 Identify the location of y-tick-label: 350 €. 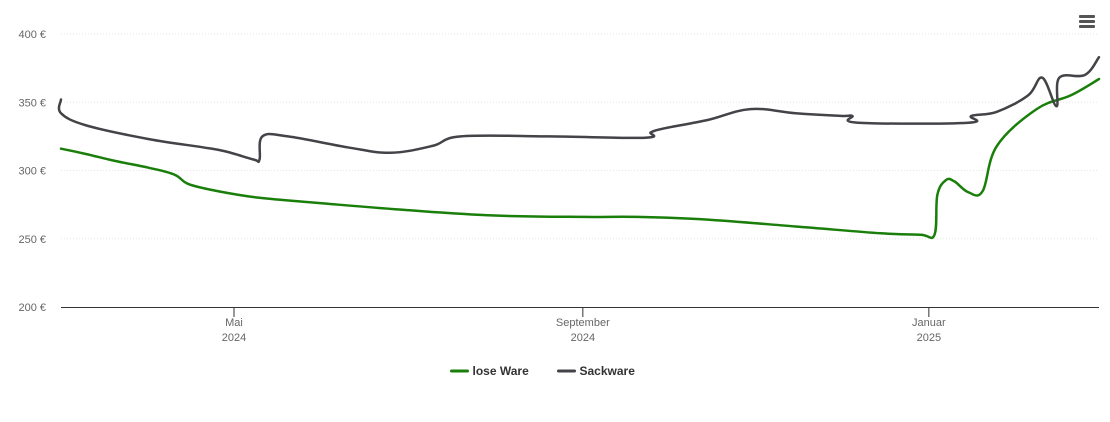
(32, 103).